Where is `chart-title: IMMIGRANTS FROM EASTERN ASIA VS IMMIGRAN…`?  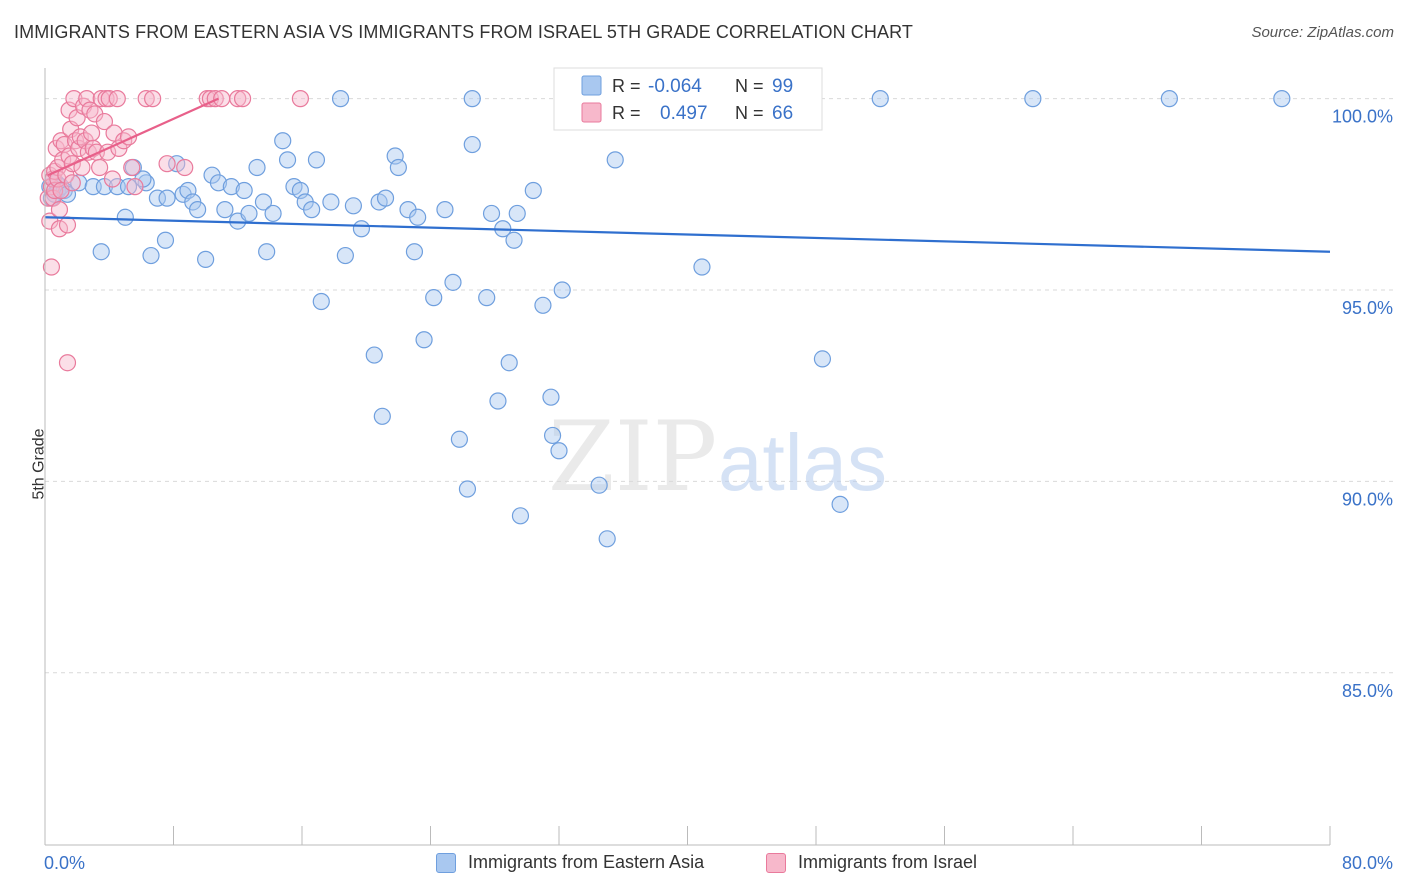 chart-title: IMMIGRANTS FROM EASTERN ASIA VS IMMIGRAN… is located at coordinates (463, 32).